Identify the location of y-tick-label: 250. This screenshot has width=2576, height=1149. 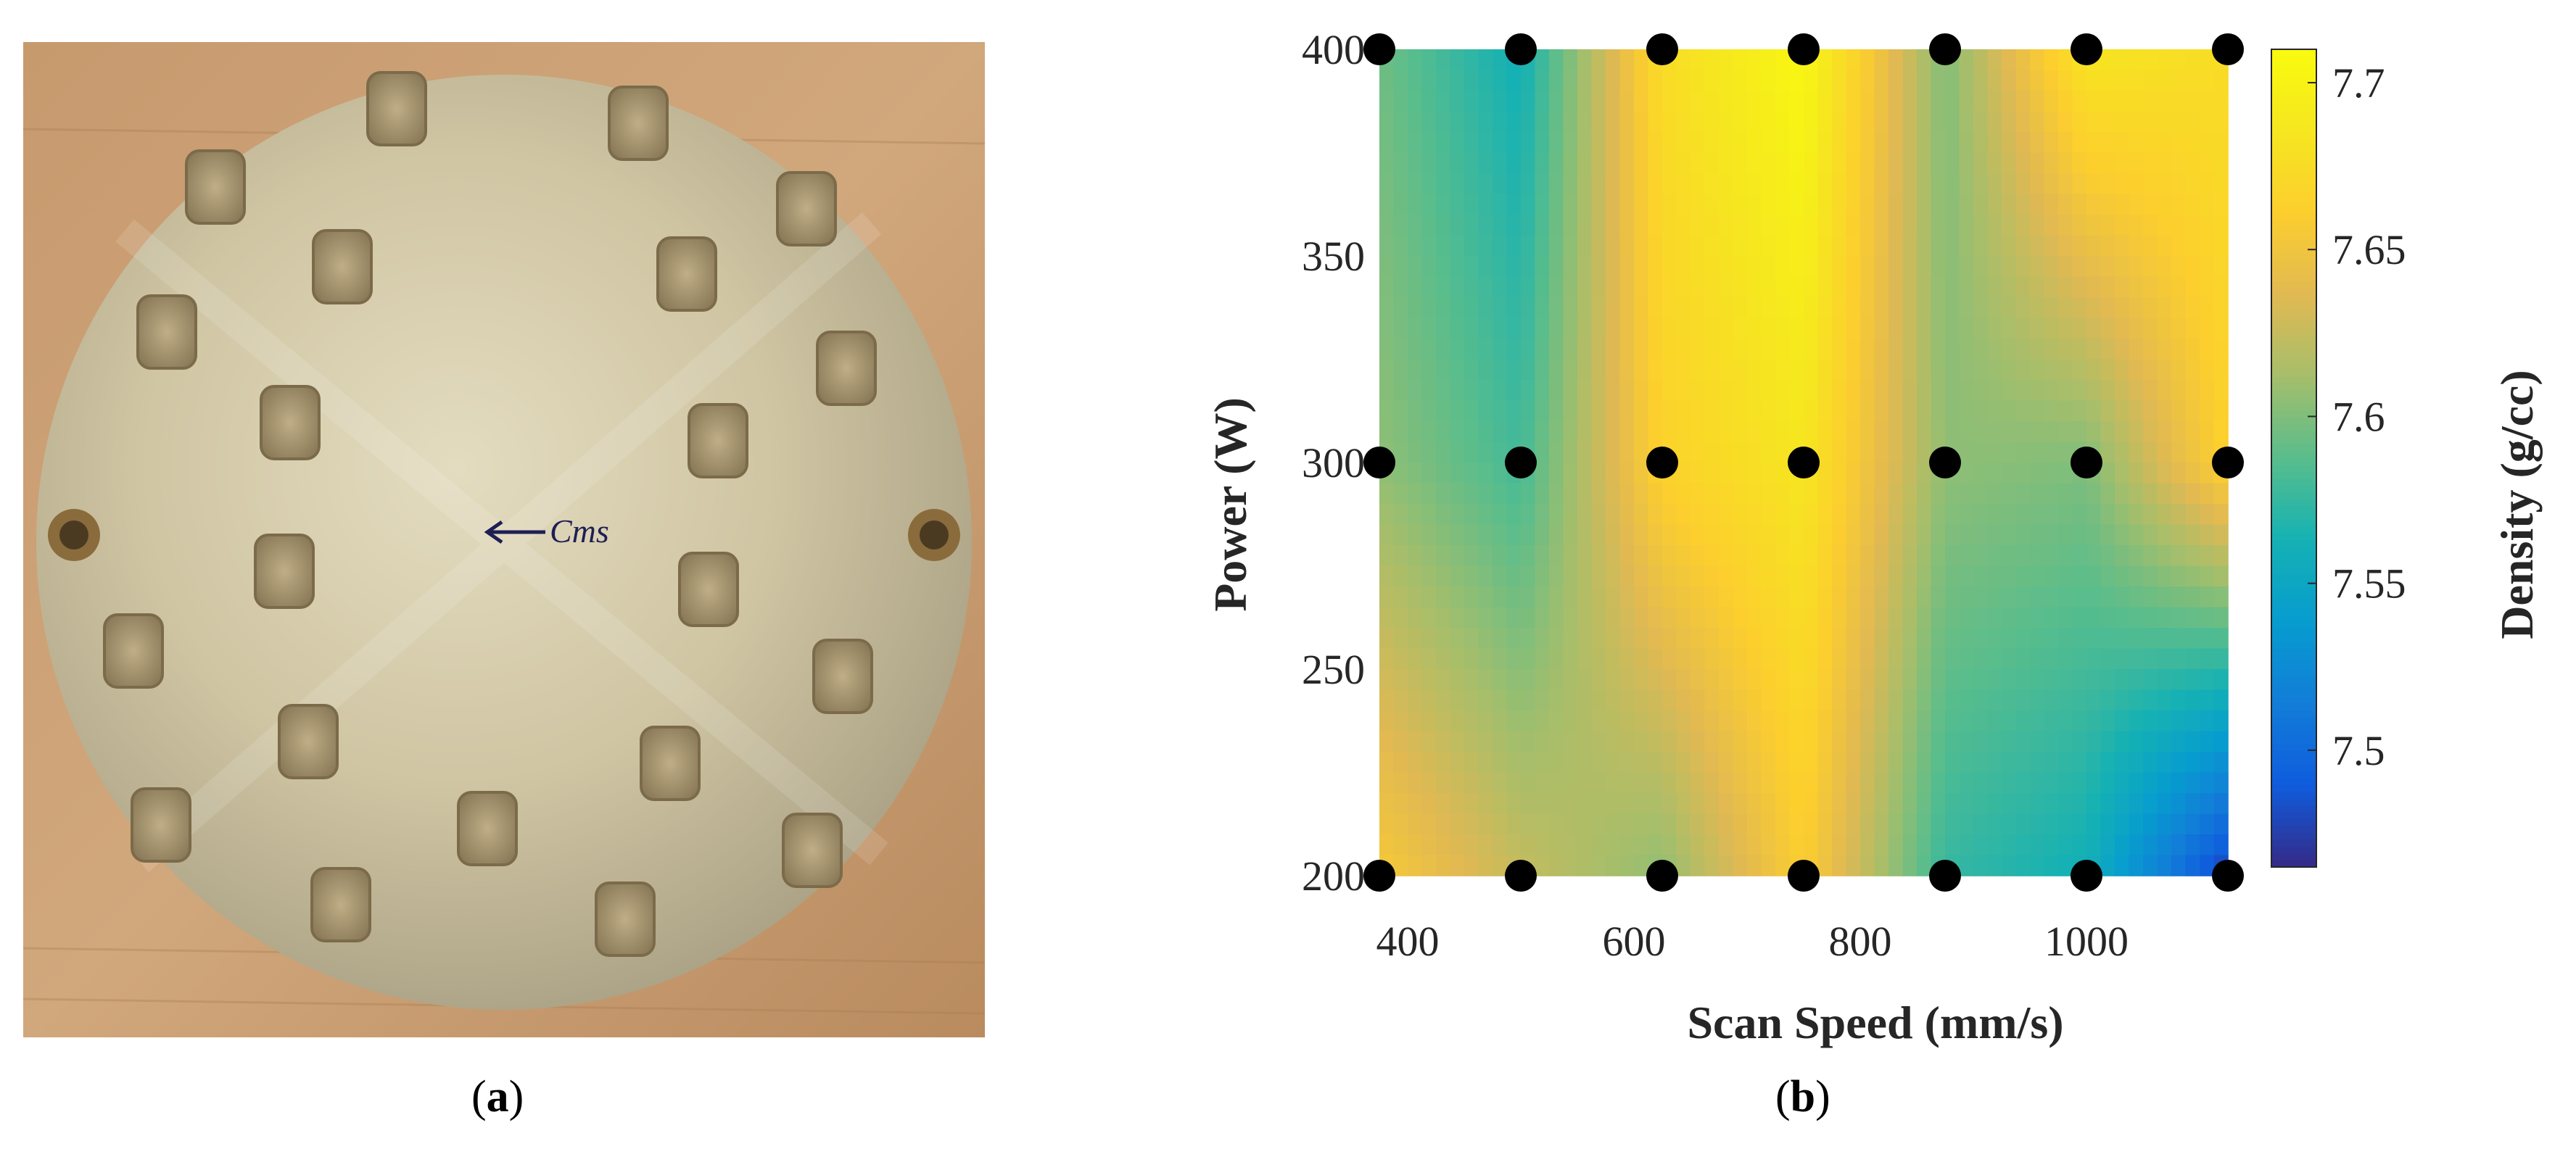
(1333, 669).